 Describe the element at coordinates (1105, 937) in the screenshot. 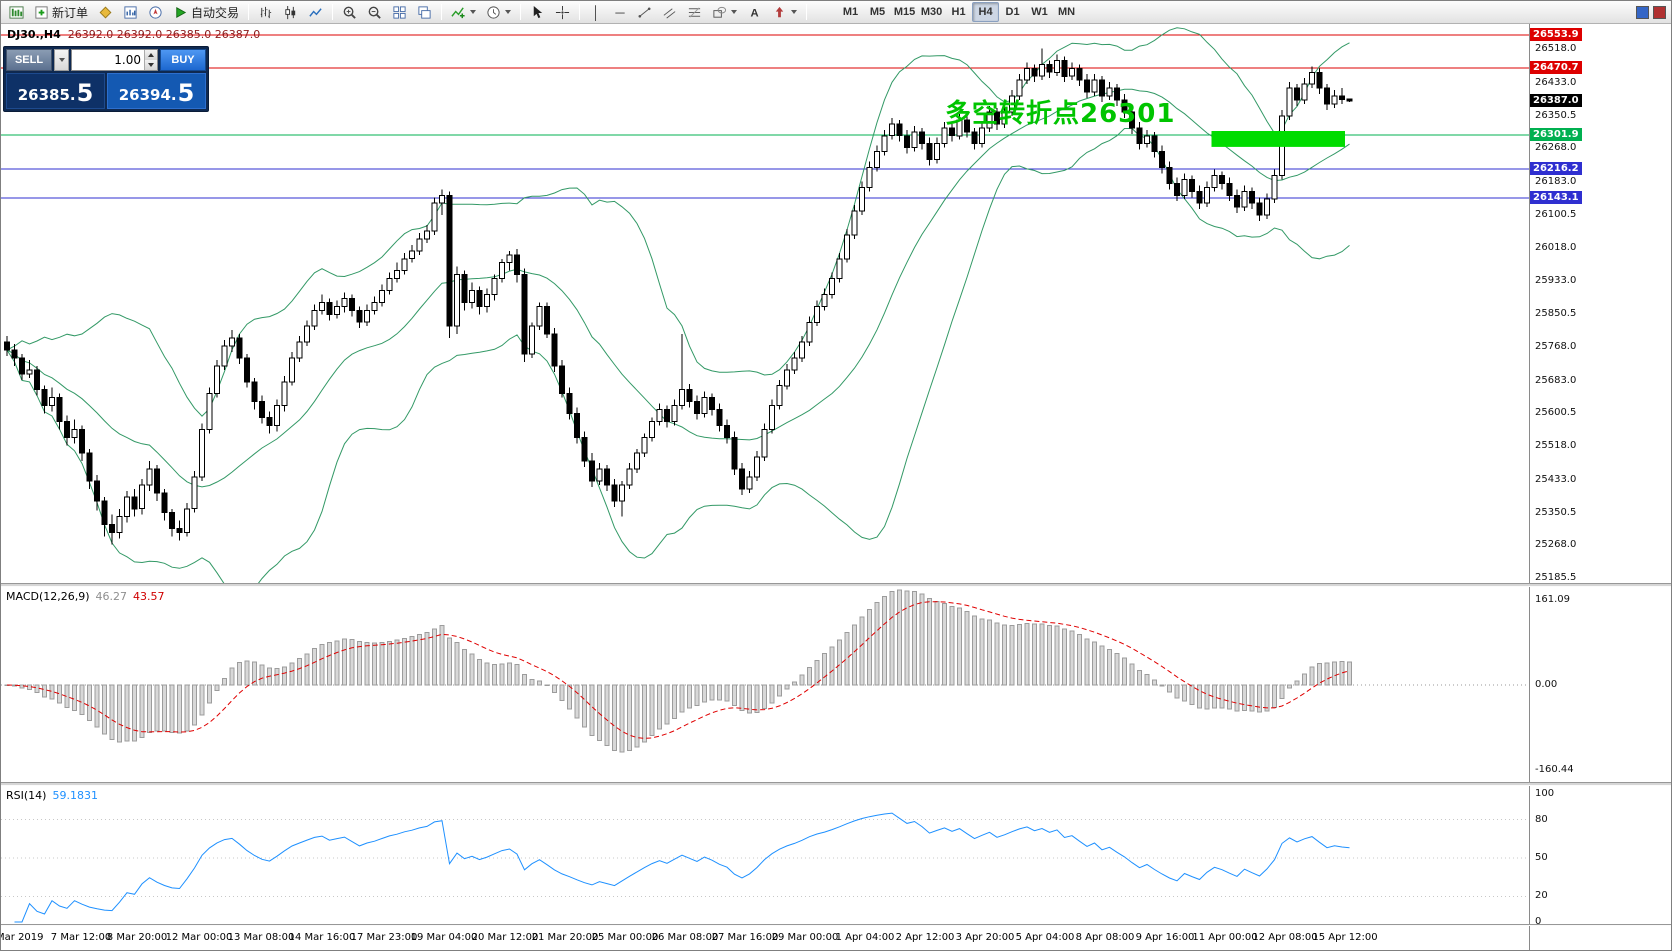

I see `time-axis-label: 8 Apr 08:00` at that location.